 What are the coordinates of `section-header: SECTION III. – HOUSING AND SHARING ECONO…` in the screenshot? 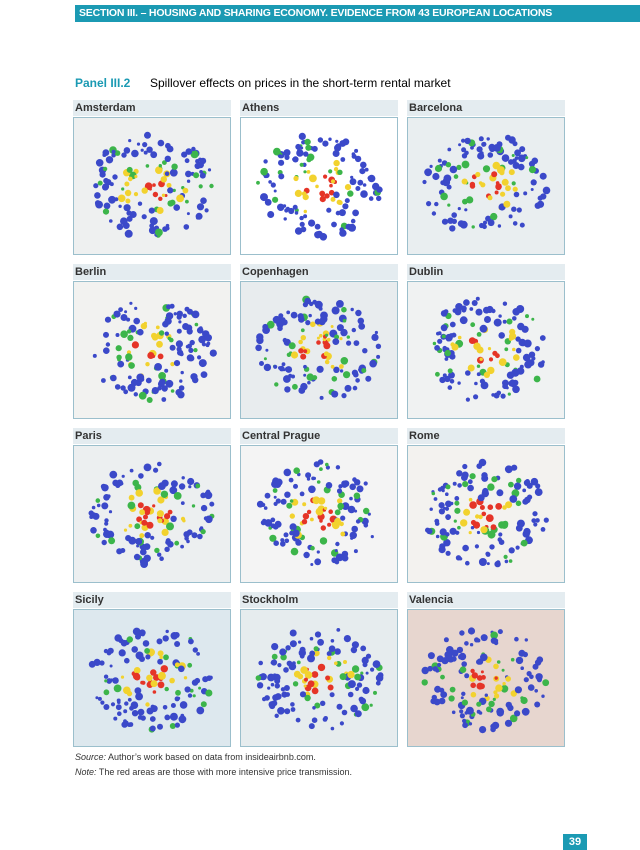 It's located at (357, 13).